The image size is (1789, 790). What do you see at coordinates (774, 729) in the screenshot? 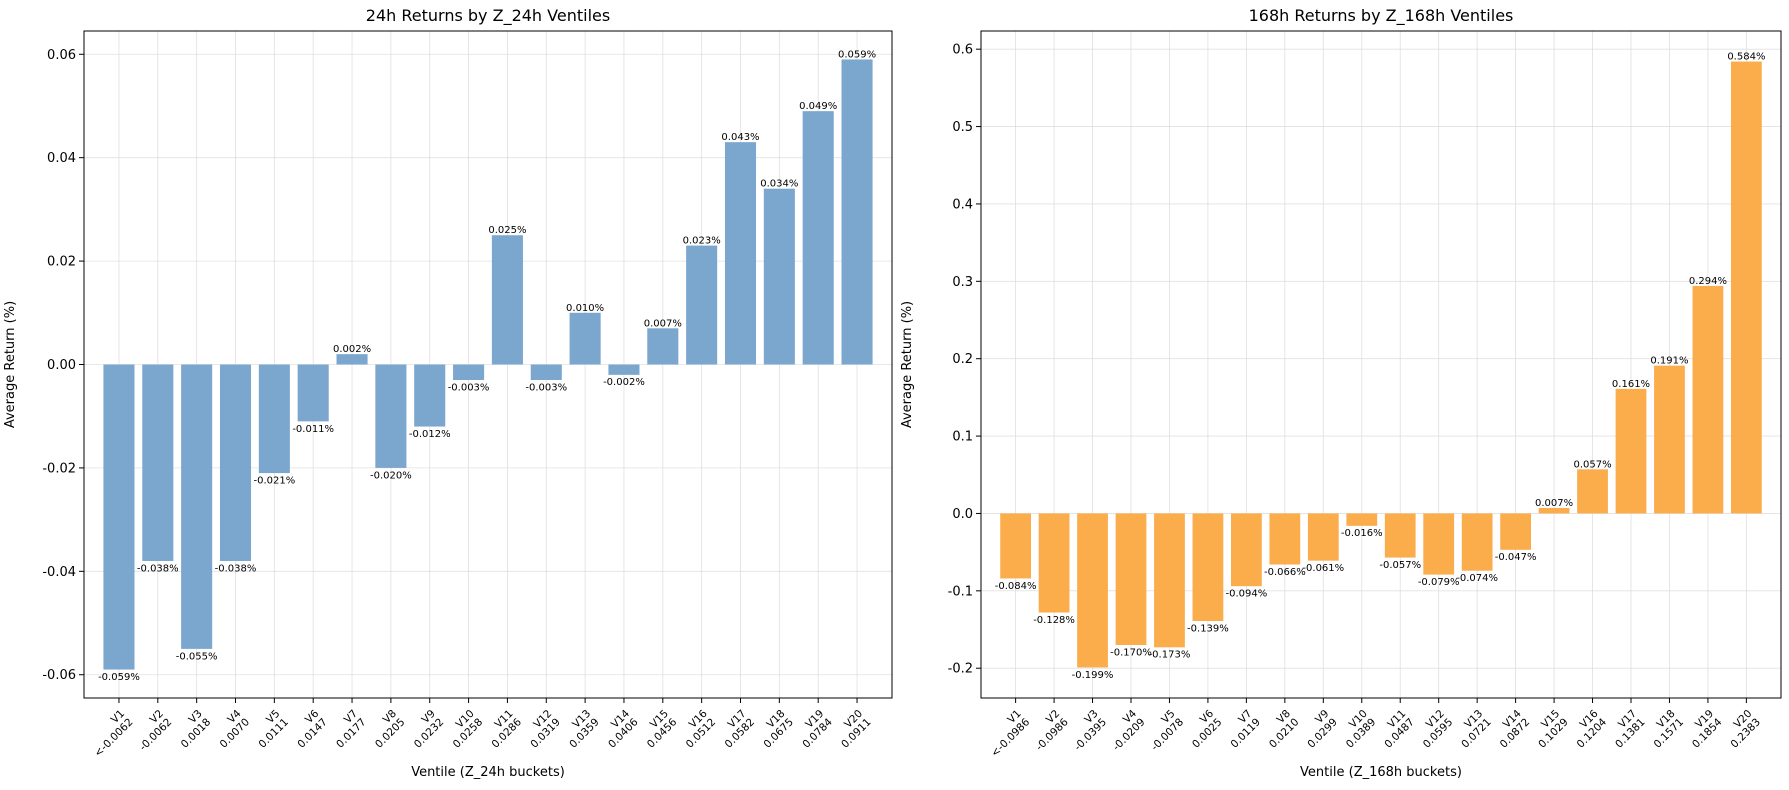
I see `x-tick-label: V180.0675` at bounding box center [774, 729].